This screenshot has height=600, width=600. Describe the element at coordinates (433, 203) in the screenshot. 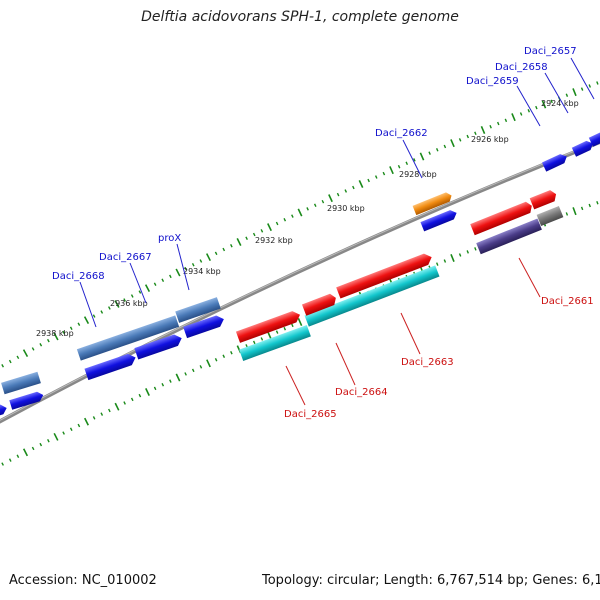

I see `gene-Daci_2662-upper` at that location.